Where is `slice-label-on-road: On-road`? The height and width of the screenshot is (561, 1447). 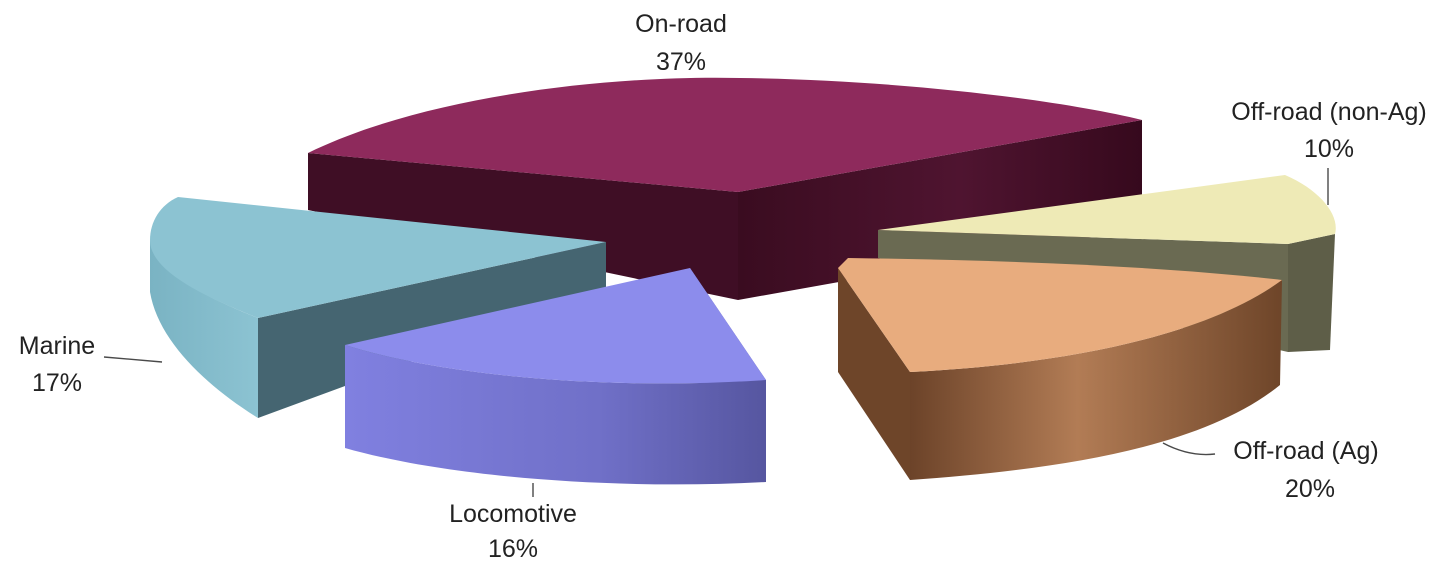 slice-label-on-road: On-road is located at coordinates (681, 24).